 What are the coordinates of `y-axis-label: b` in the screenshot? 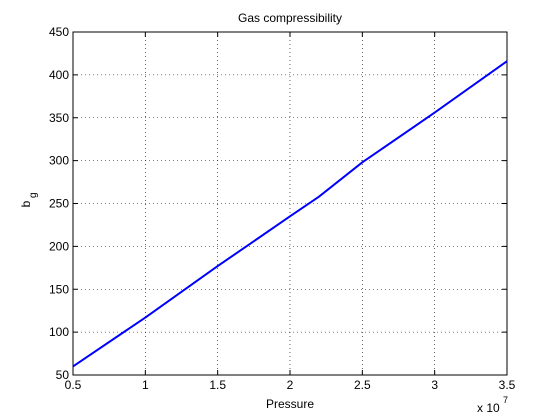 It's located at (26, 203).